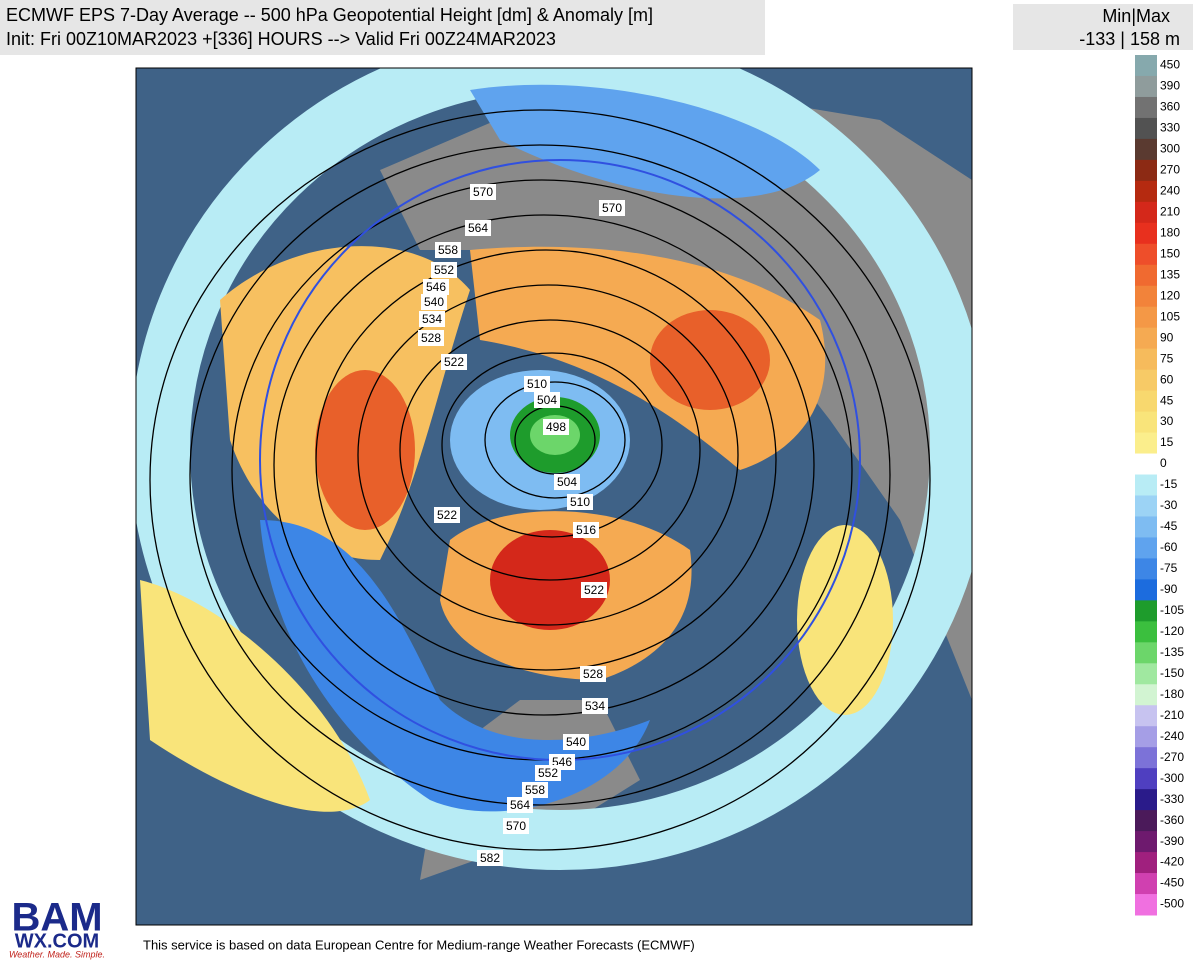  I want to click on contour-label: 522, so click(594, 590).